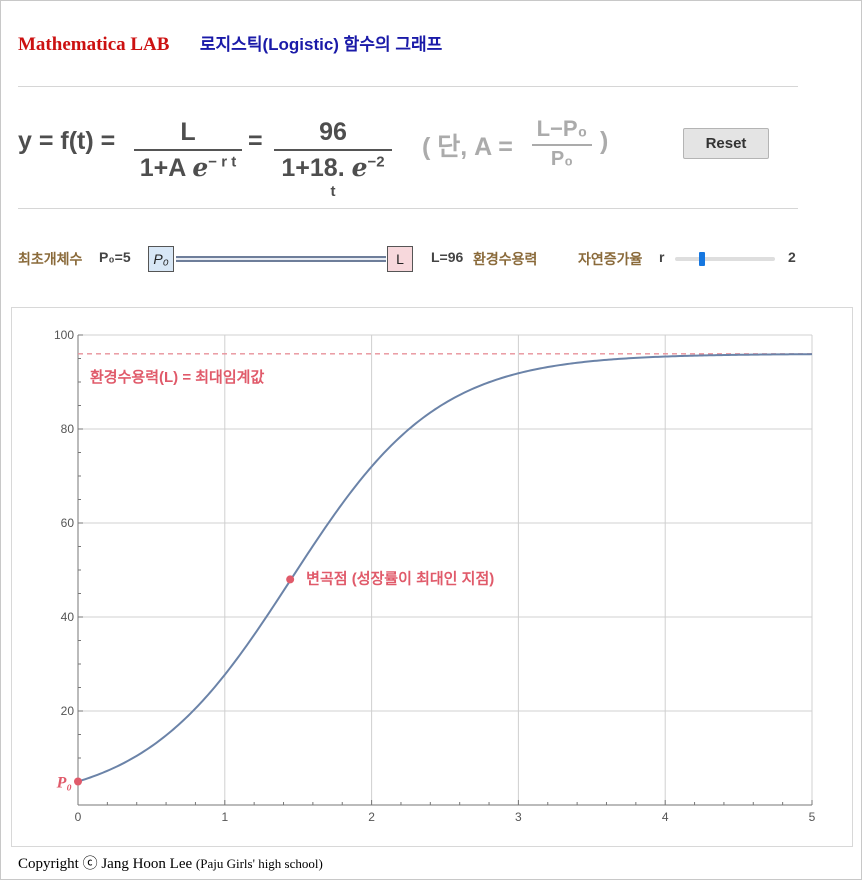  I want to click on formula-frac1-denominator: 1+A ℯ− r t, so click(188, 167).